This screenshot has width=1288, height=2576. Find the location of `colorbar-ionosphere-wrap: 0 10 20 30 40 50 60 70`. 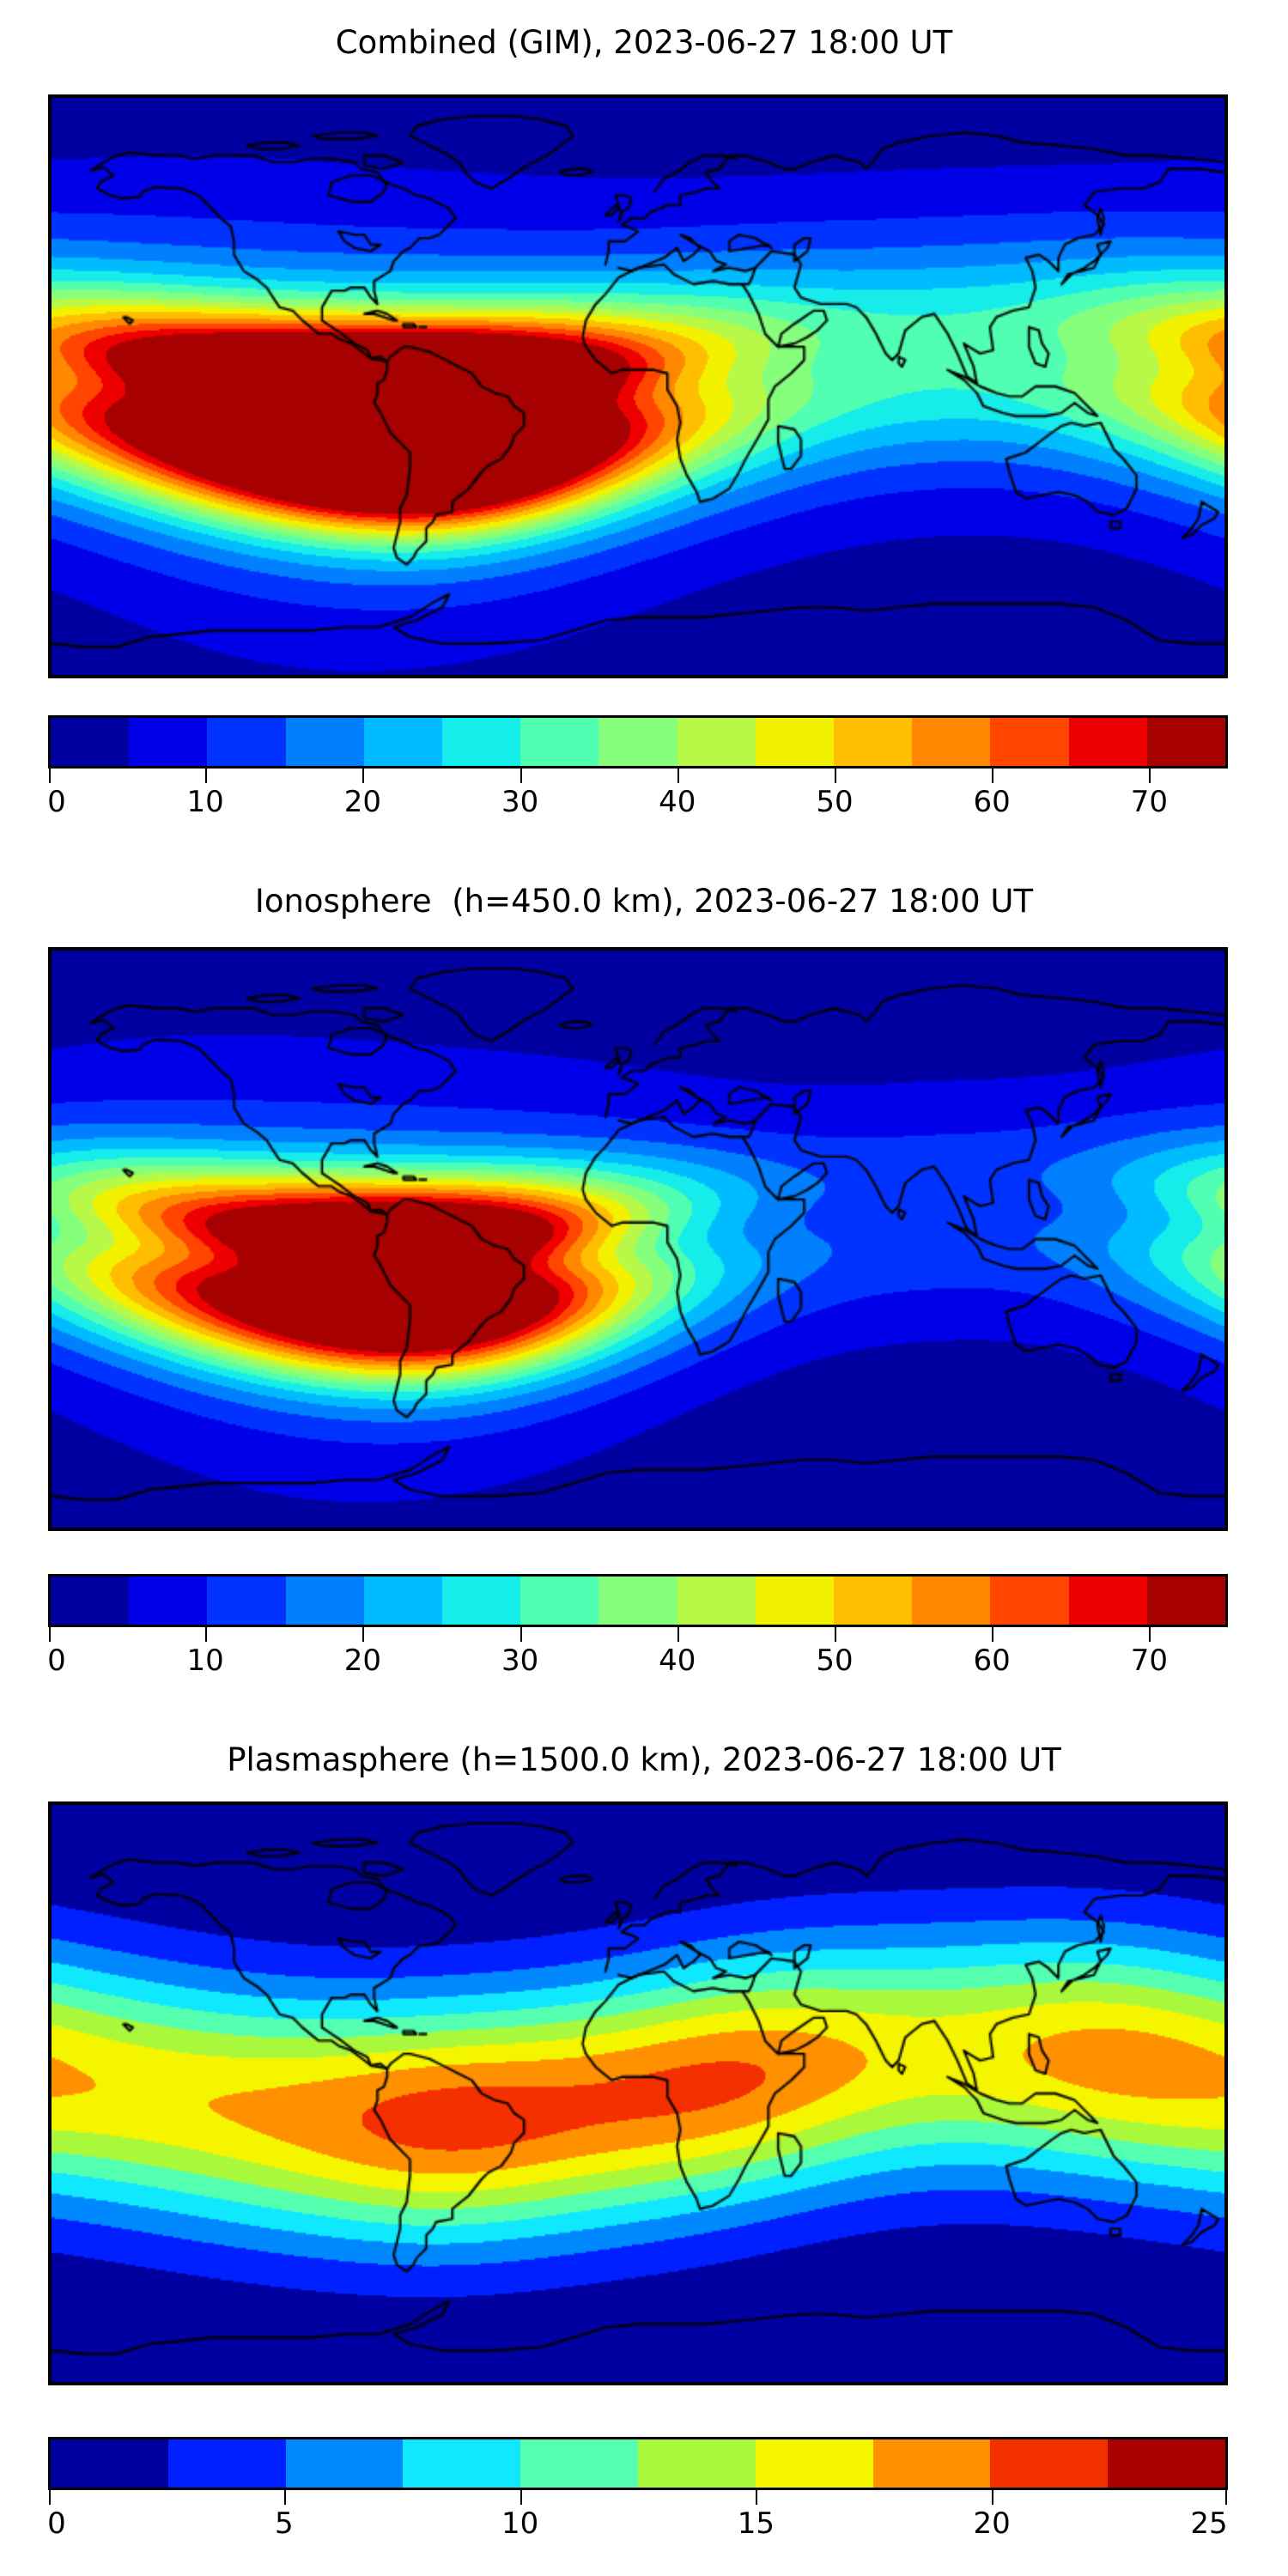

colorbar-ionosphere-wrap: 0 10 20 30 40 50 60 70 is located at coordinates (638, 1627).